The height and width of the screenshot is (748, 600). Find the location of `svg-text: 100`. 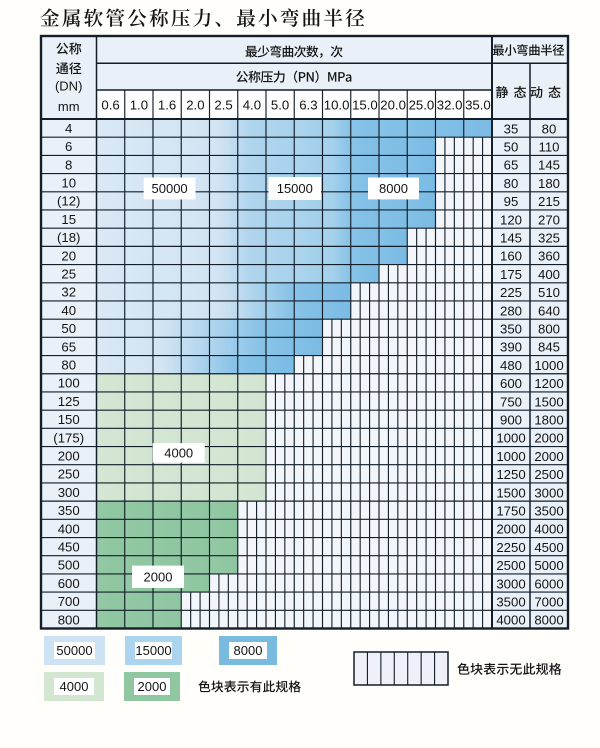

svg-text: 100 is located at coordinates (69, 383).